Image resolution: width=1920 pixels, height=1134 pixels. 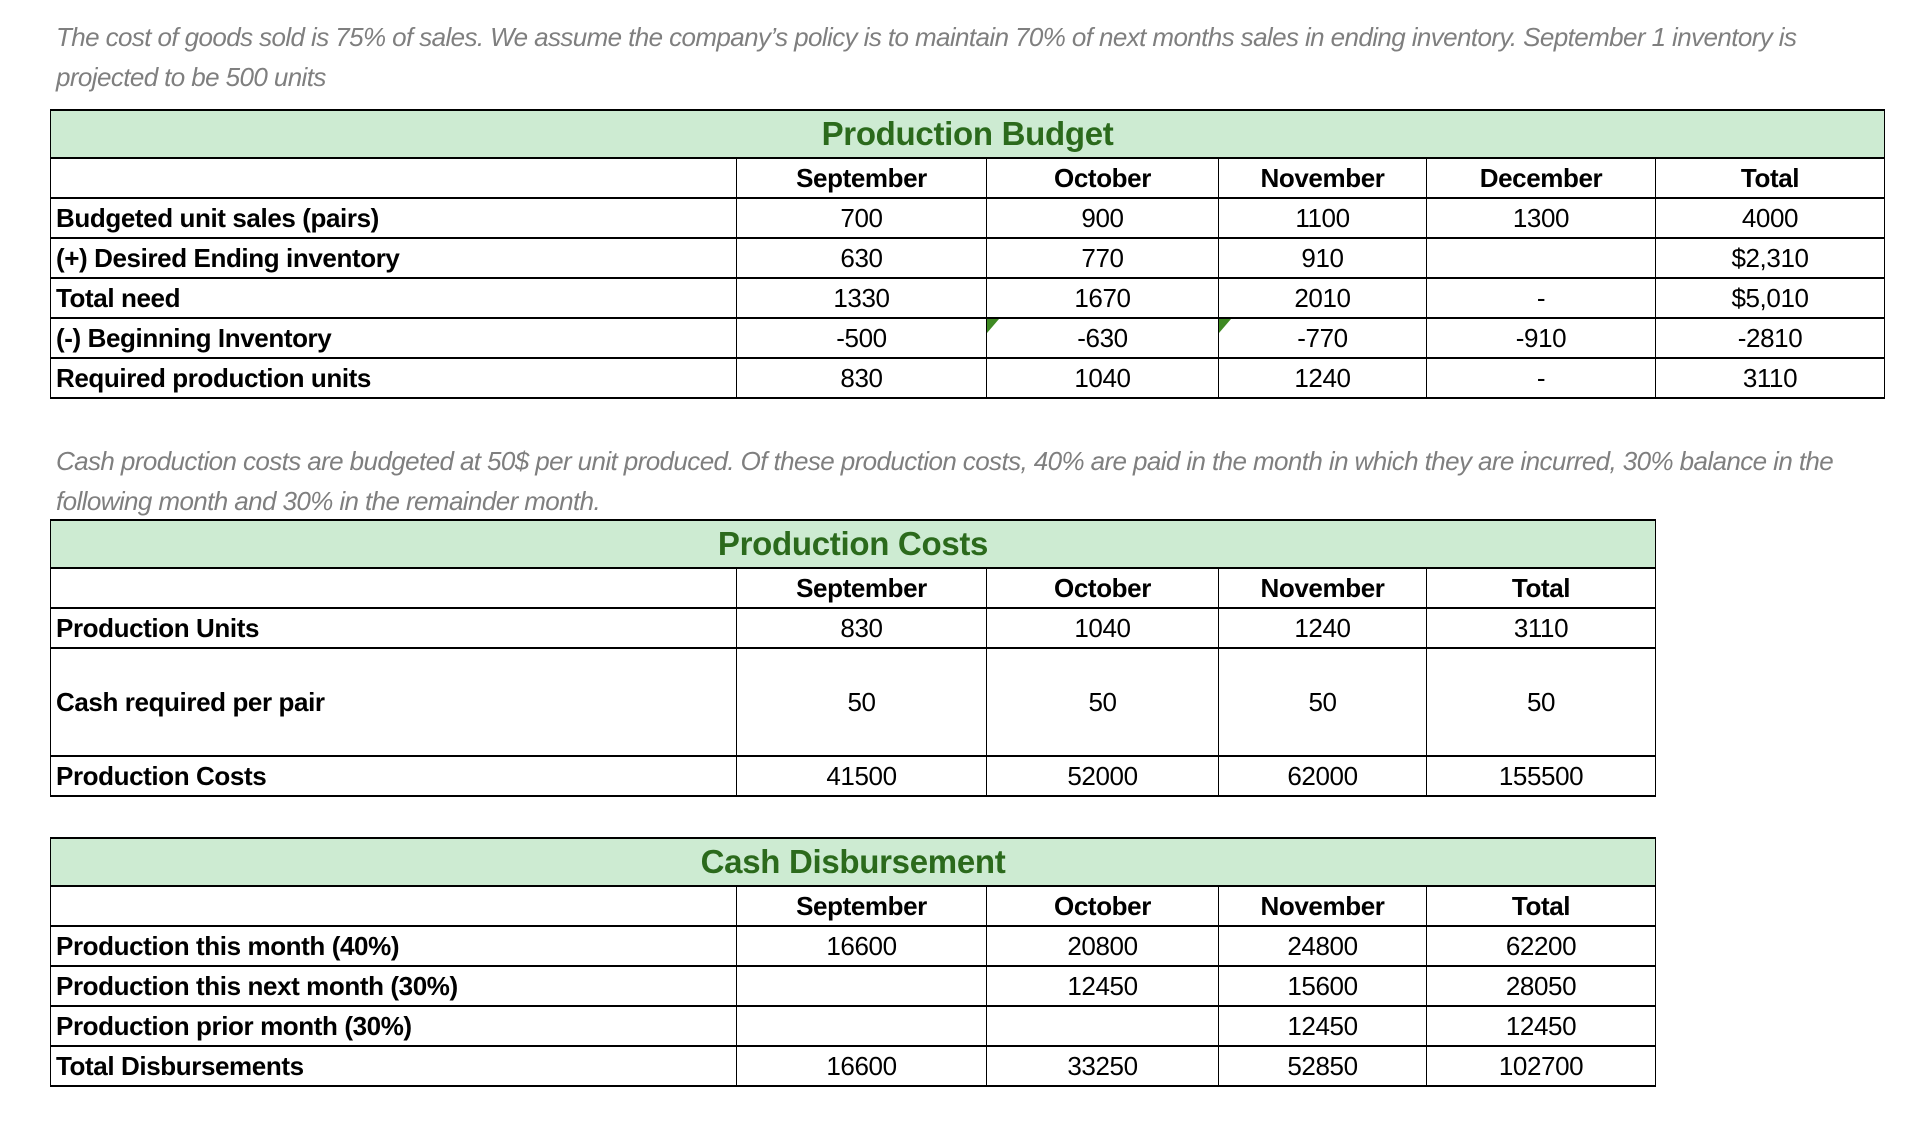 I want to click on table-row: Production Units 830 1040 1240 3110, so click(x=853, y=628).